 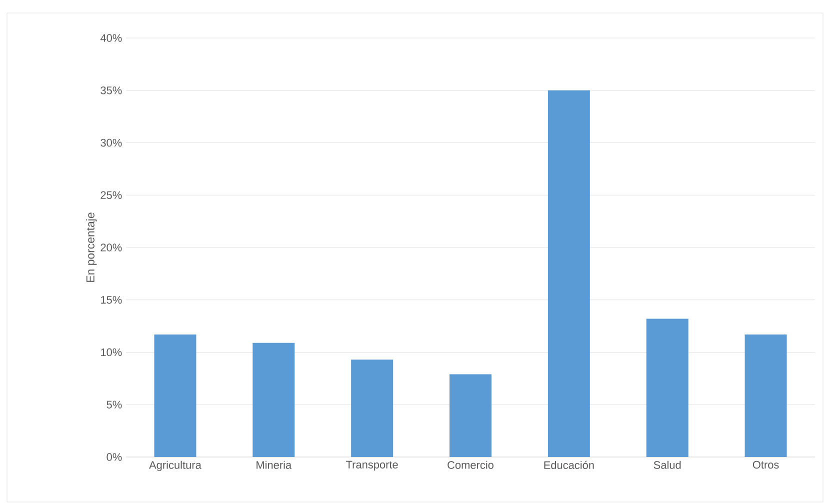 I want to click on y-tick-label: 25%, so click(x=111, y=195).